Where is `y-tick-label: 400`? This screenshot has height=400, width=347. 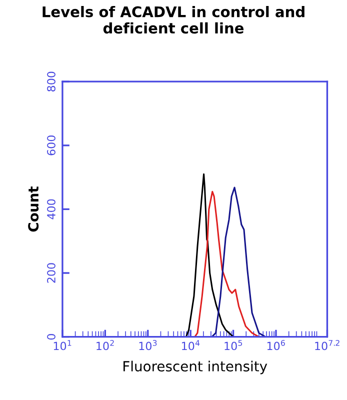
y-tick-label: 400 is located at coordinates (51, 209).